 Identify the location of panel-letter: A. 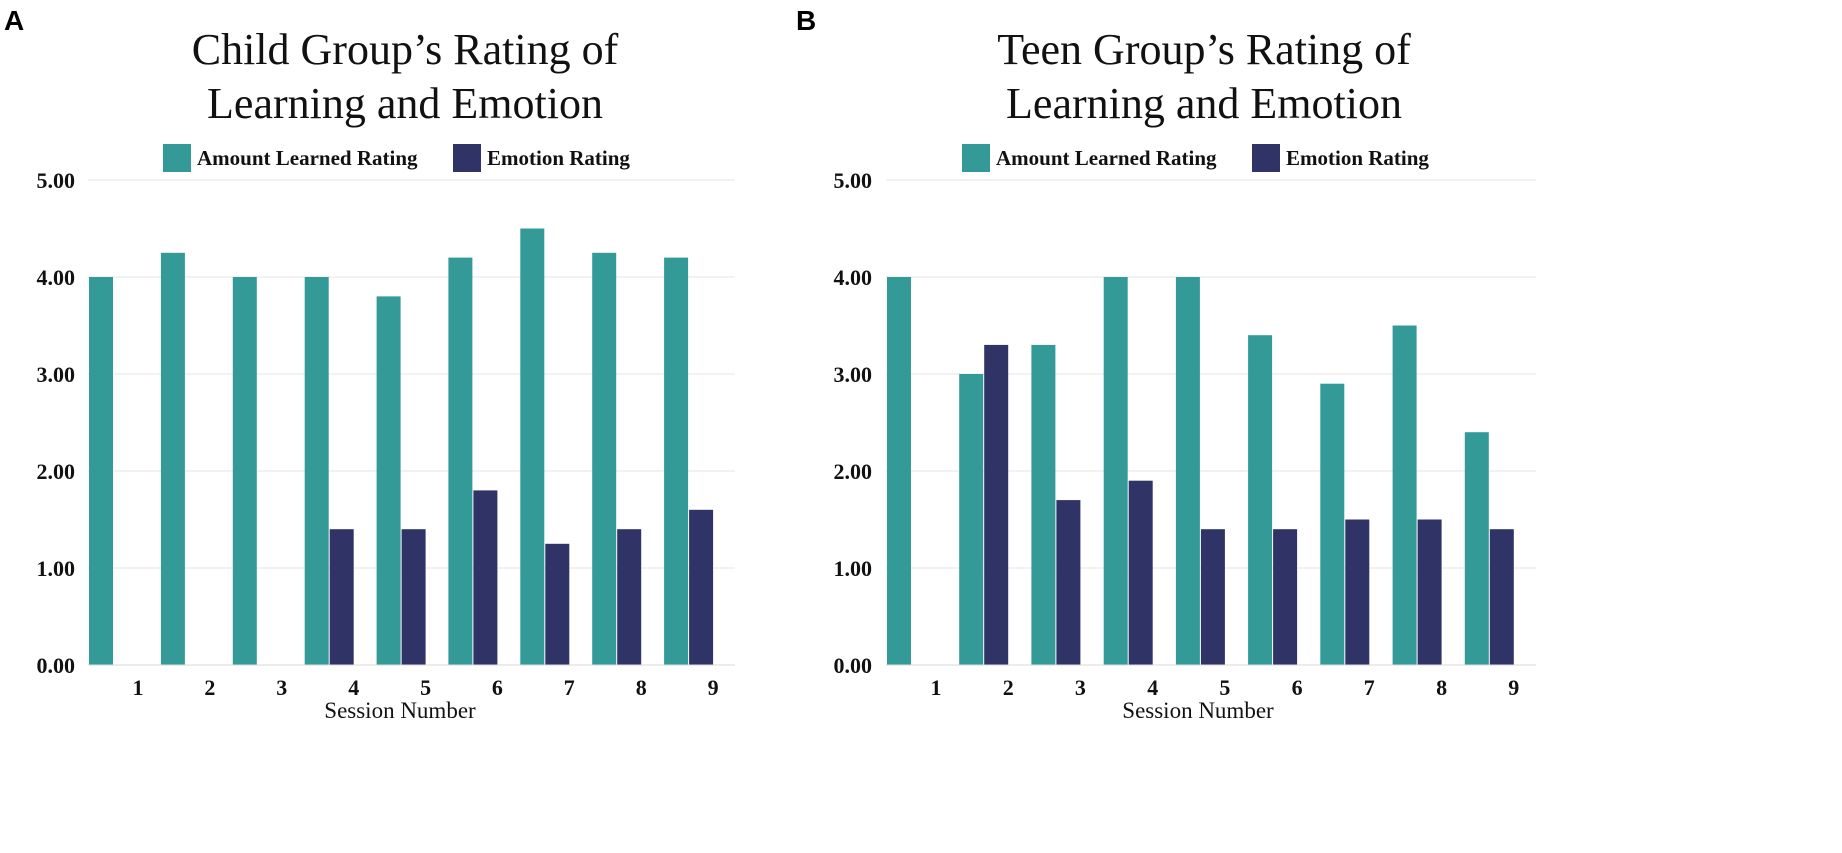
(14, 20).